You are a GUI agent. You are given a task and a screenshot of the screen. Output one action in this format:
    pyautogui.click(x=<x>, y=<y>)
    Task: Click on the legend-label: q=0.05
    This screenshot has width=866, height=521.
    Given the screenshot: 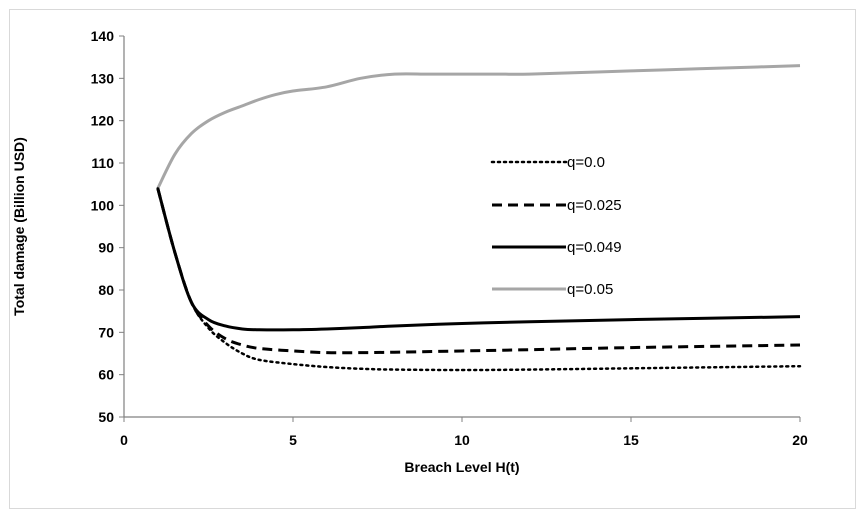 What is the action you would take?
    pyautogui.click(x=590, y=289)
    